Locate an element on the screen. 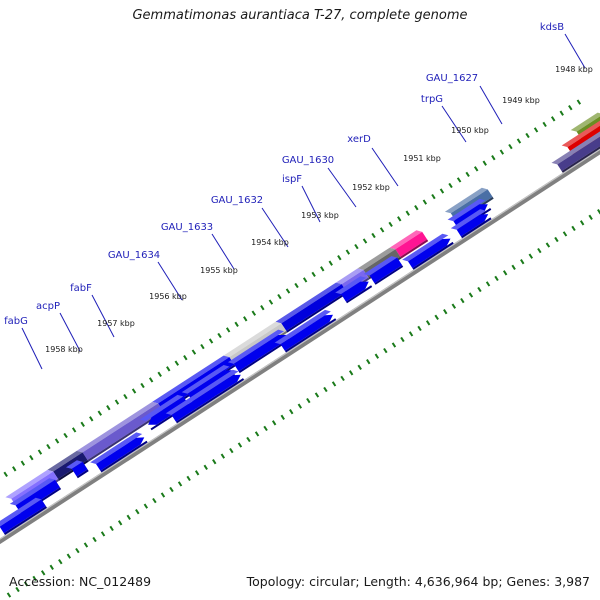 The image size is (600, 600). accession-text: Accession: NC_012489 is located at coordinates (80, 581).